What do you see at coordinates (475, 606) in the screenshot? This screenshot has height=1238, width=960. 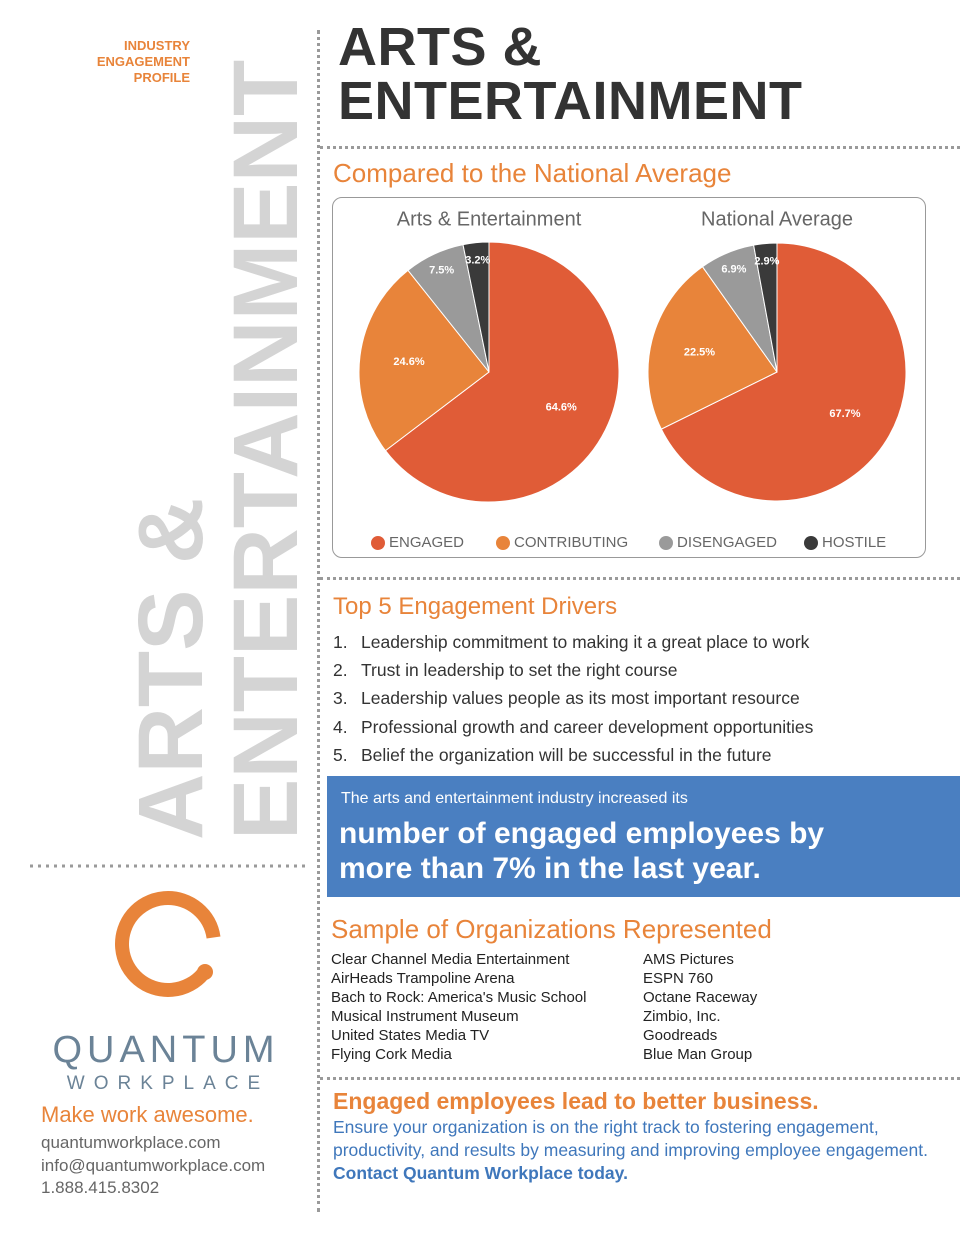 I see `section-heading: Top 5 Engagement Drivers` at bounding box center [475, 606].